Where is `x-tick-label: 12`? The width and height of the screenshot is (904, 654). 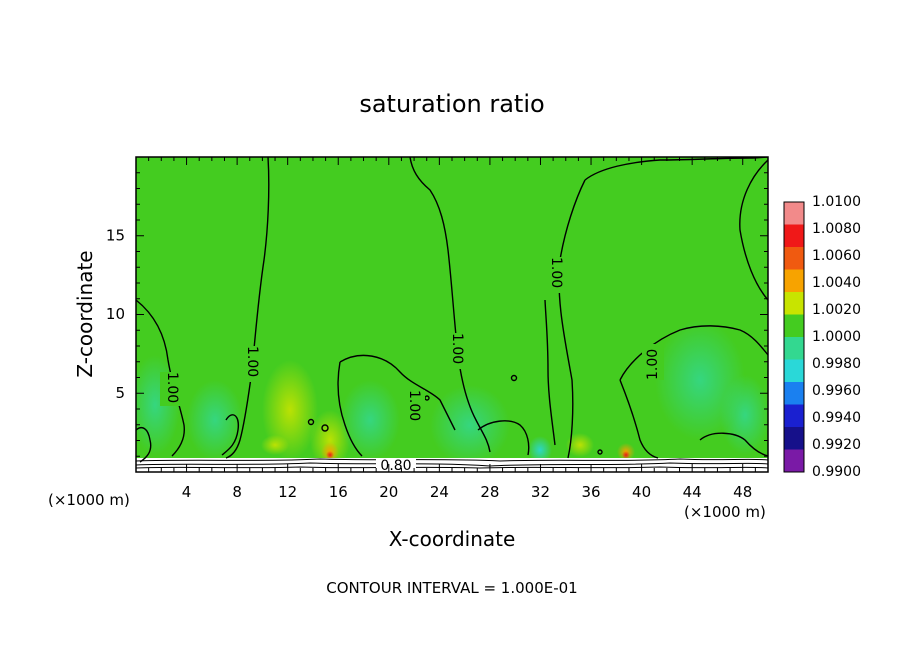 x-tick-label: 12 is located at coordinates (287, 492).